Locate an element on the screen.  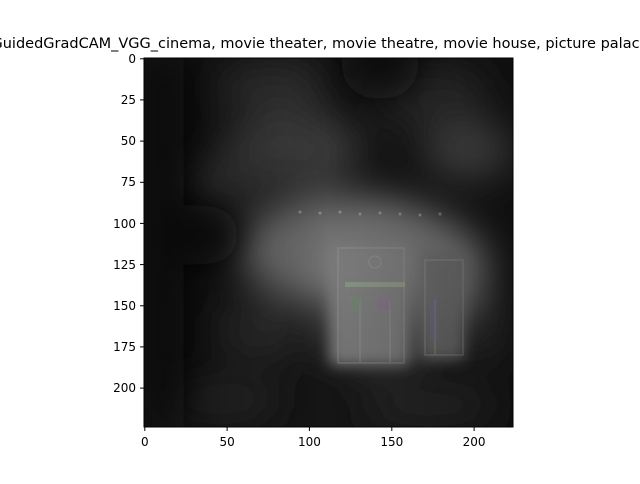
x-tick-label: 100 is located at coordinates (309, 442).